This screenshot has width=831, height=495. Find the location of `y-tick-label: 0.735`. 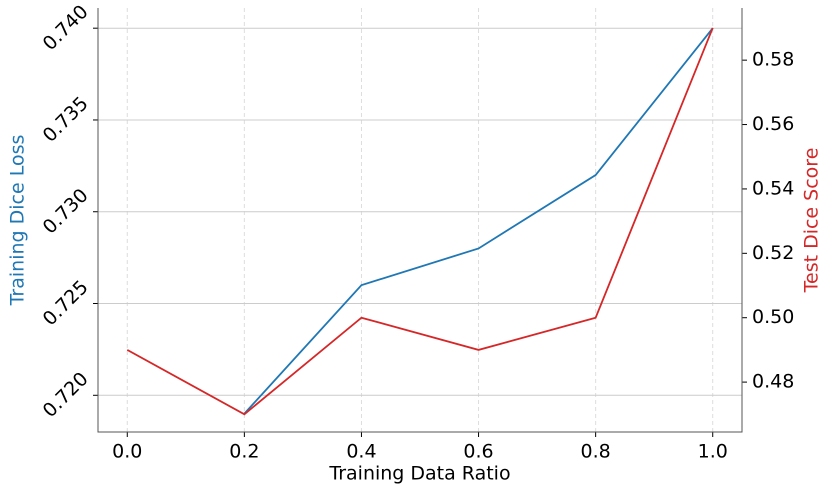

y-tick-label: 0.735 is located at coordinates (66, 120).